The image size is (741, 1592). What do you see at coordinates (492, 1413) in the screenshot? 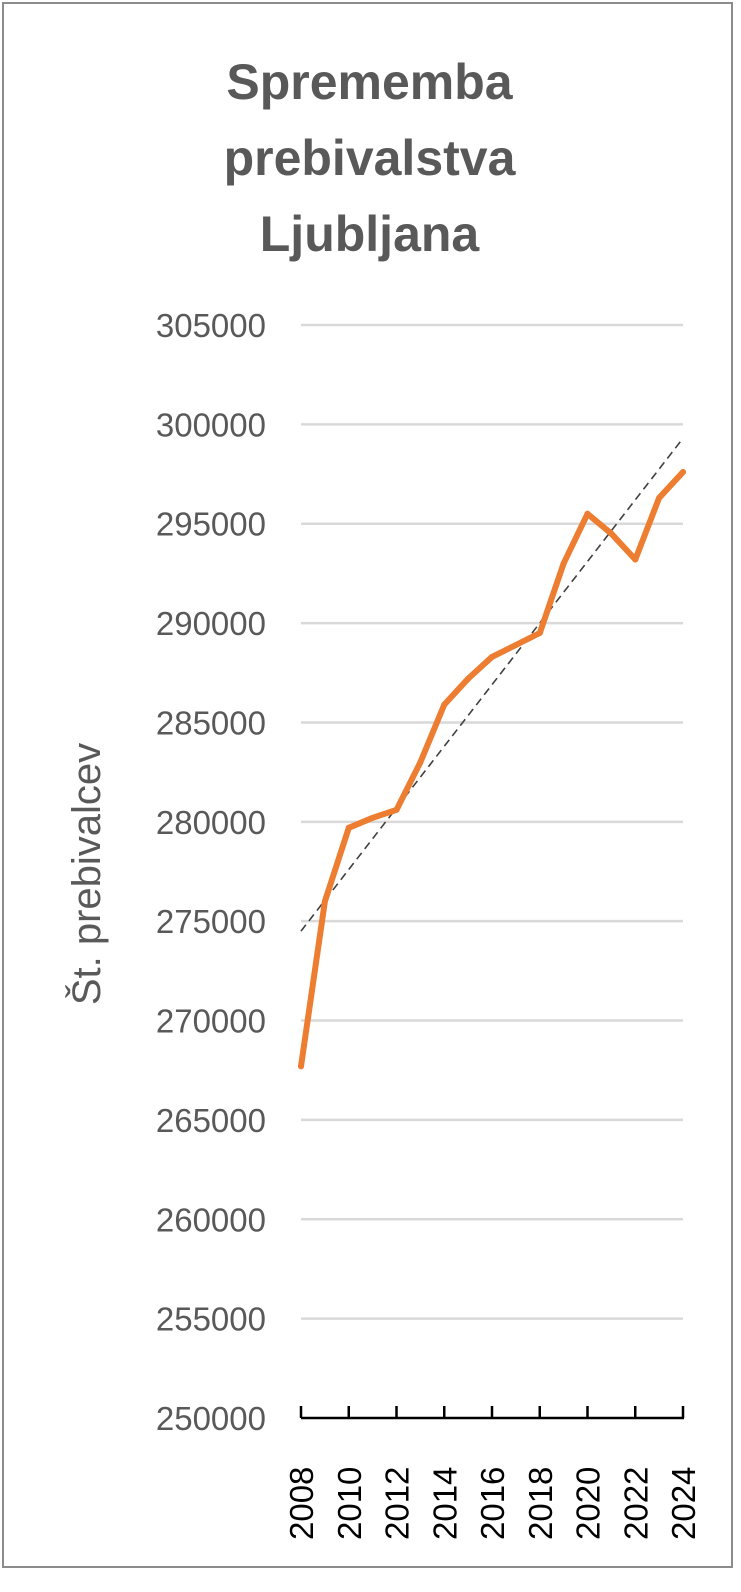
I see `x-axis` at bounding box center [492, 1413].